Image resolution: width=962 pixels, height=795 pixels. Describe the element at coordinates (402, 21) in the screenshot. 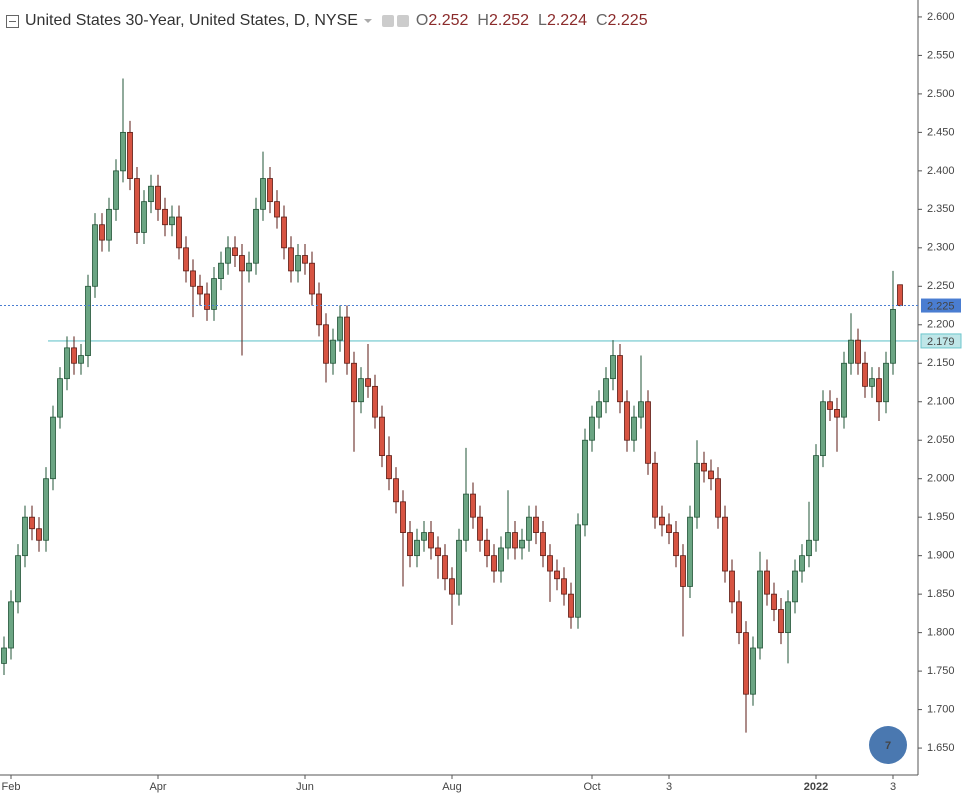

I see `settings-icon` at that location.